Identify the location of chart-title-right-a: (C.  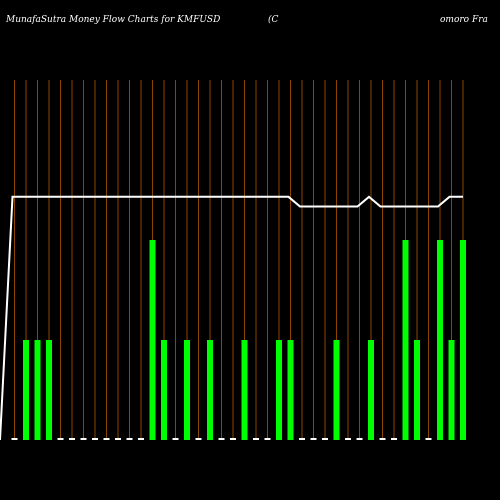
(273, 19).